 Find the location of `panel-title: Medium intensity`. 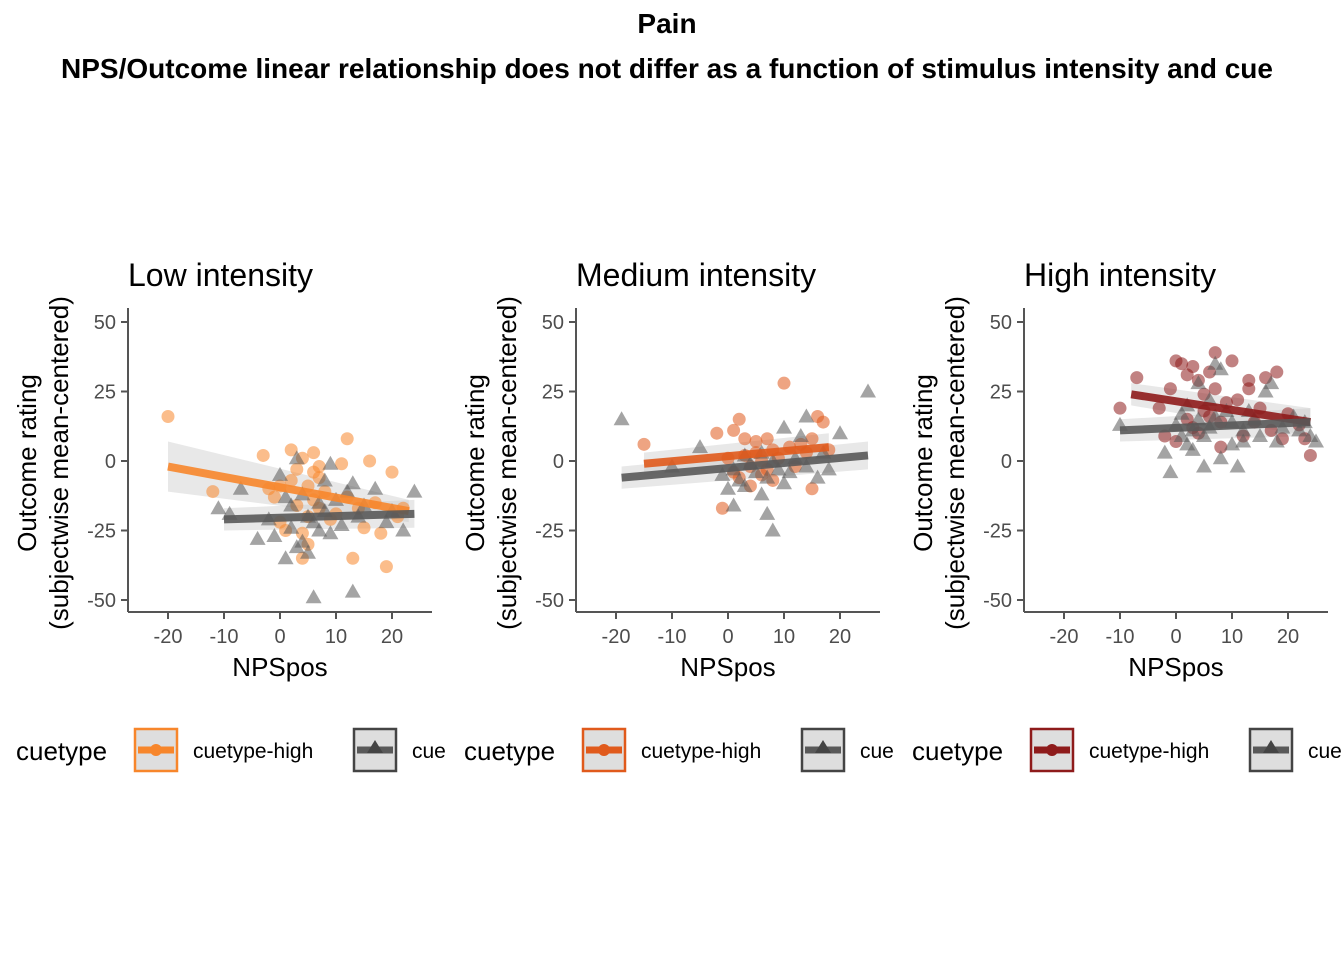

panel-title: Medium intensity is located at coordinates (696, 275).